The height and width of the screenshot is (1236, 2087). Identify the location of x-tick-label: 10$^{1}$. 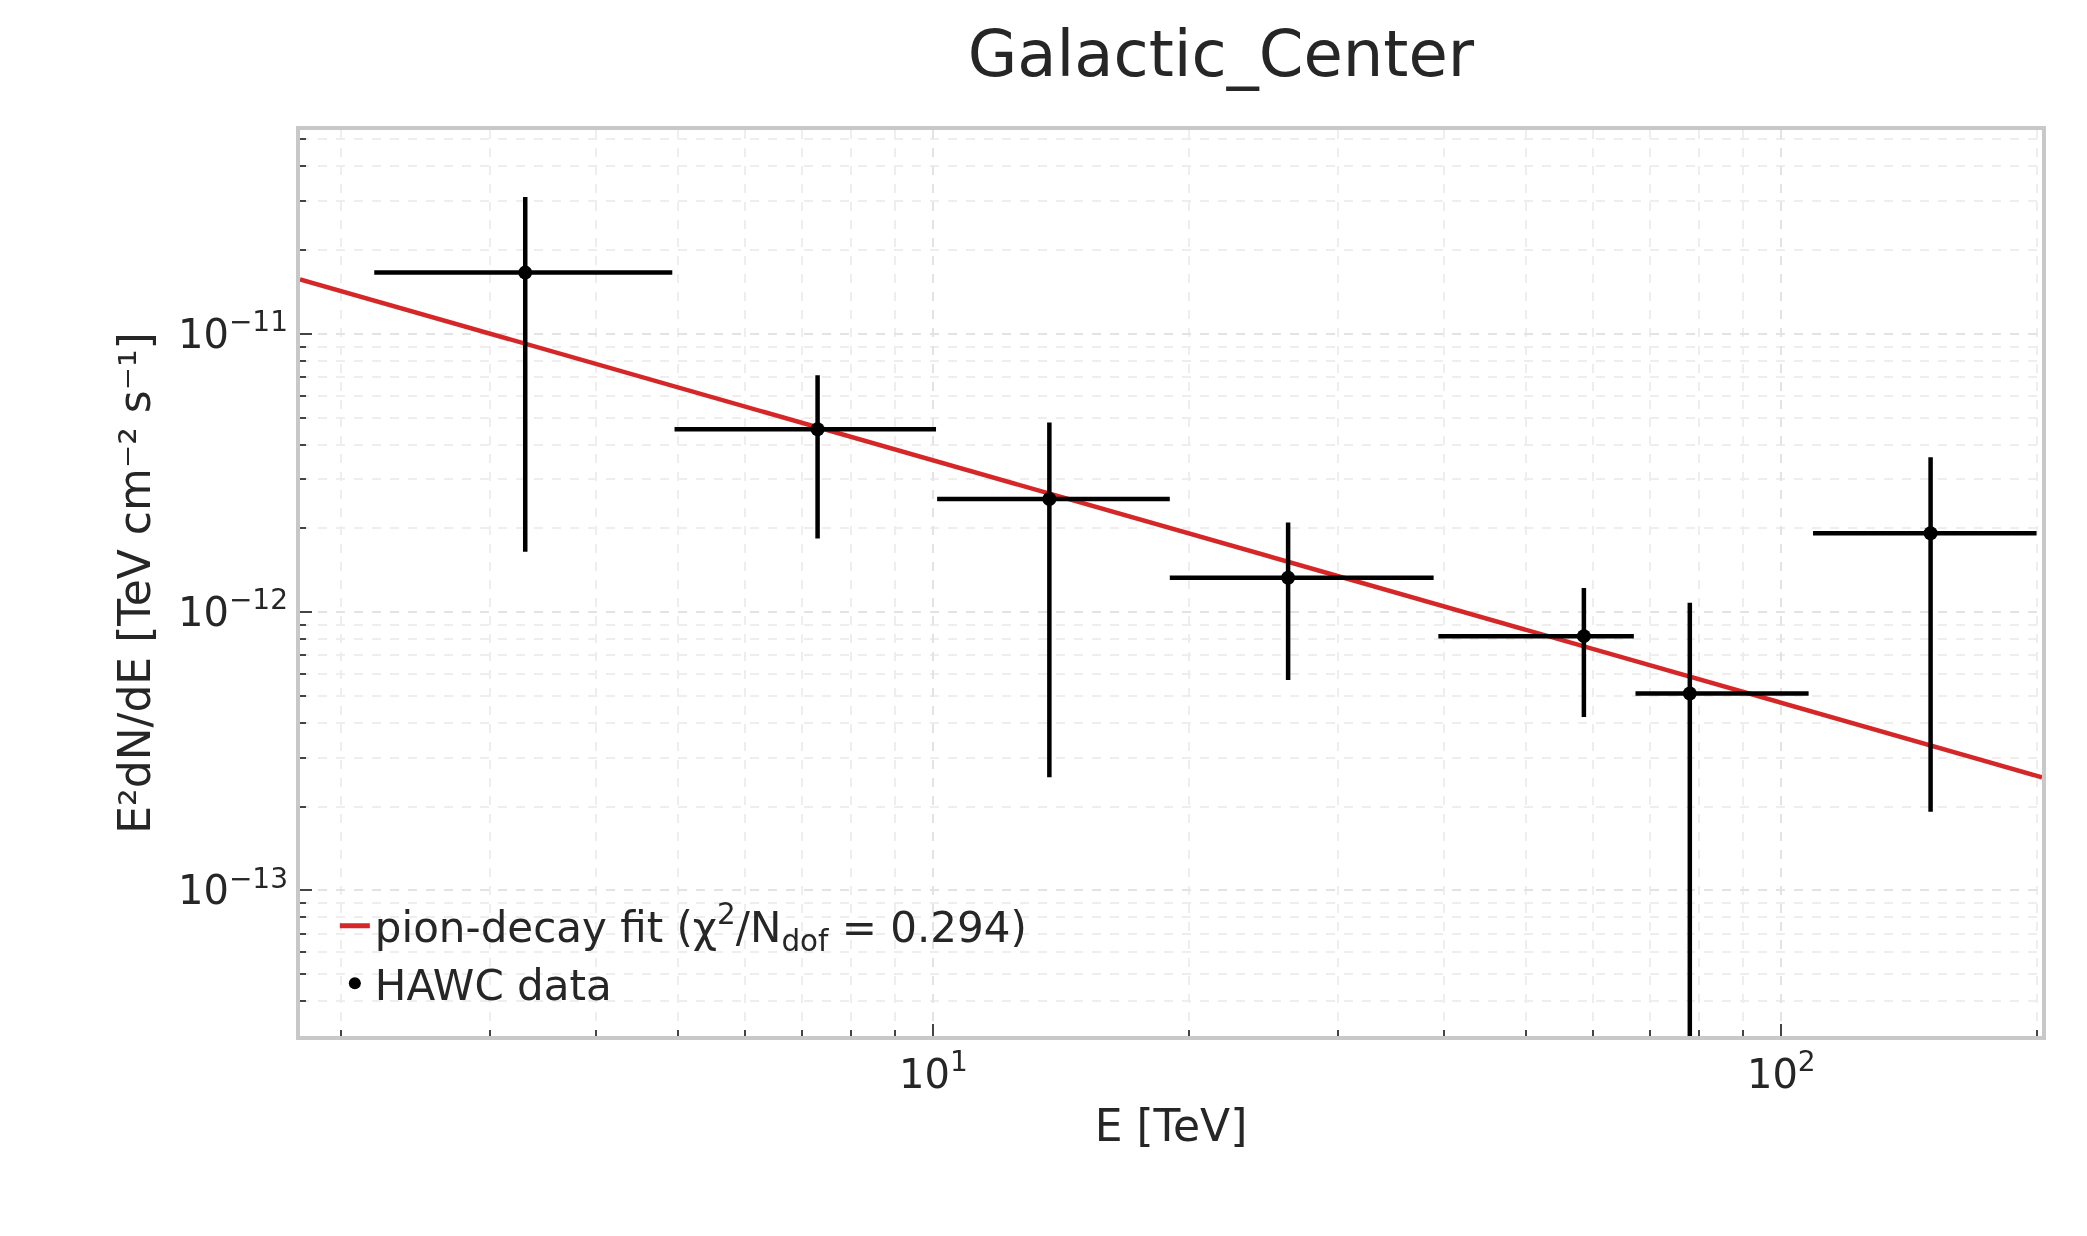
(933, 1071).